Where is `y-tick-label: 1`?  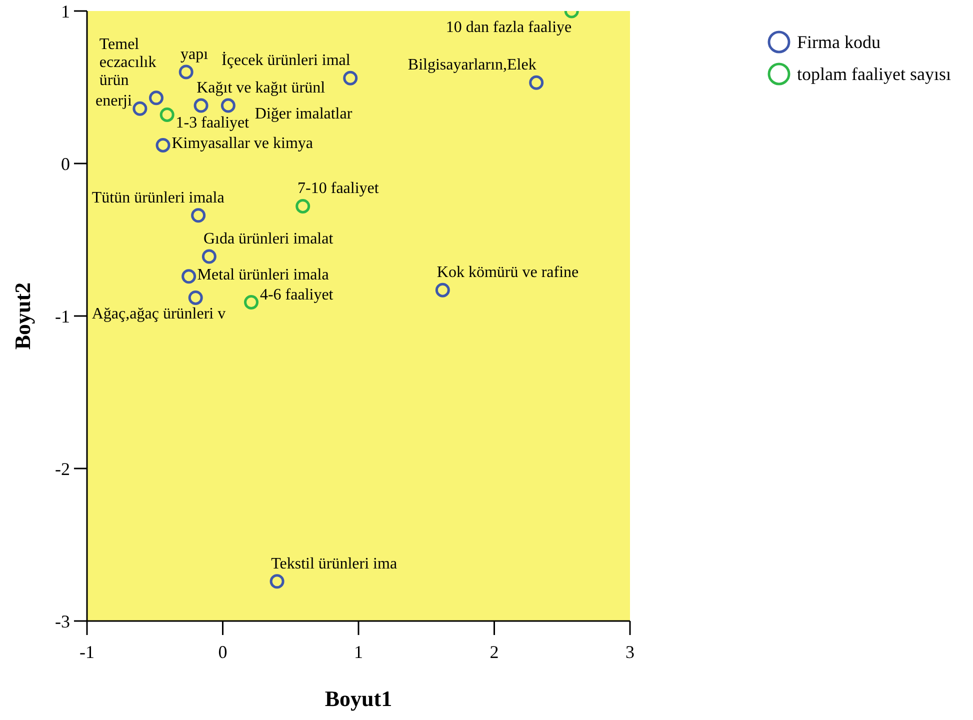
y-tick-label: 1 is located at coordinates (65, 11).